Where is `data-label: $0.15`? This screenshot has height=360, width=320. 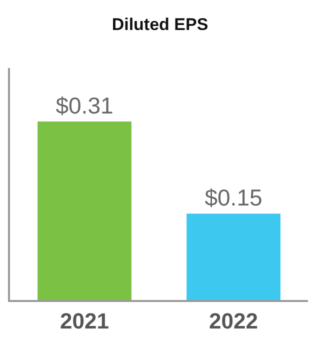 data-label: $0.15 is located at coordinates (233, 197).